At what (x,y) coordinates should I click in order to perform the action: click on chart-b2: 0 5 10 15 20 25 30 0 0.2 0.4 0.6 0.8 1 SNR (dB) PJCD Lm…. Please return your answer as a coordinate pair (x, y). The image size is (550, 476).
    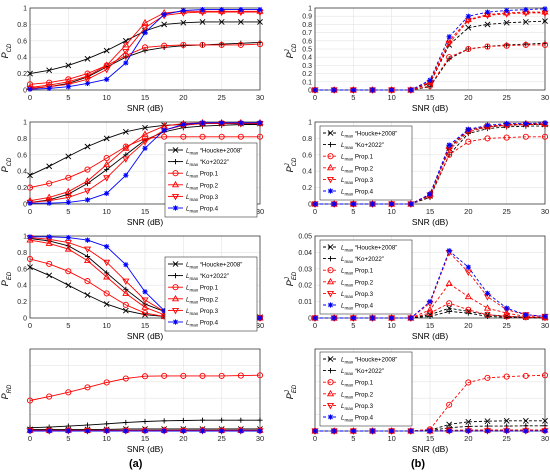
    Looking at the image, I should click on (417, 174).